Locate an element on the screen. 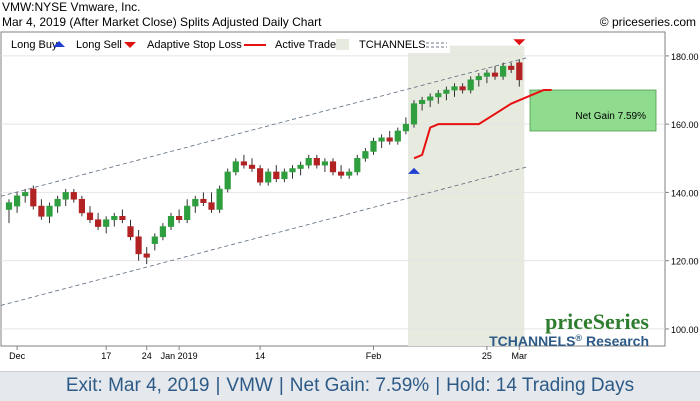  brand-logo: priceSeries TCHANNELS® Research is located at coordinates (569, 329).